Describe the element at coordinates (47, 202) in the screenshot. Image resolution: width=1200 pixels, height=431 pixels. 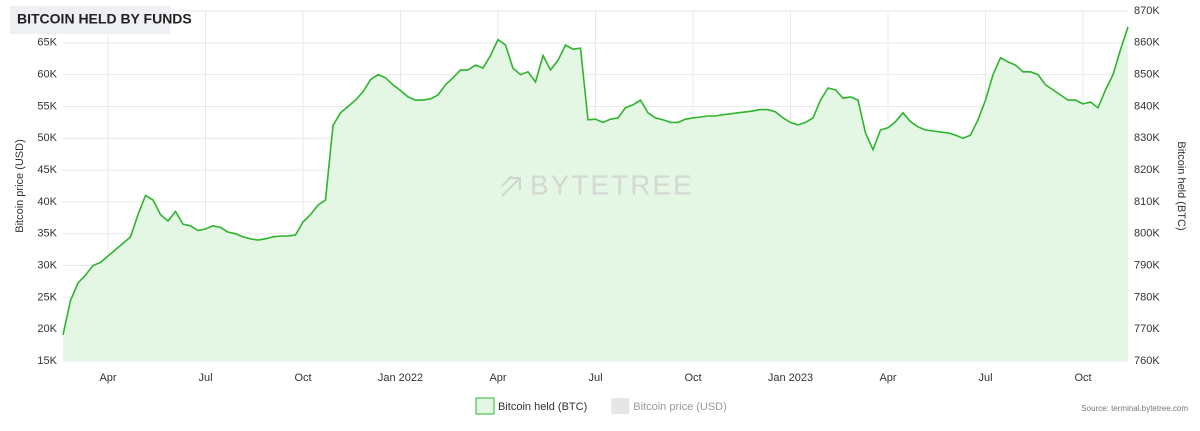
I see `y-tick-label: 40K` at that location.